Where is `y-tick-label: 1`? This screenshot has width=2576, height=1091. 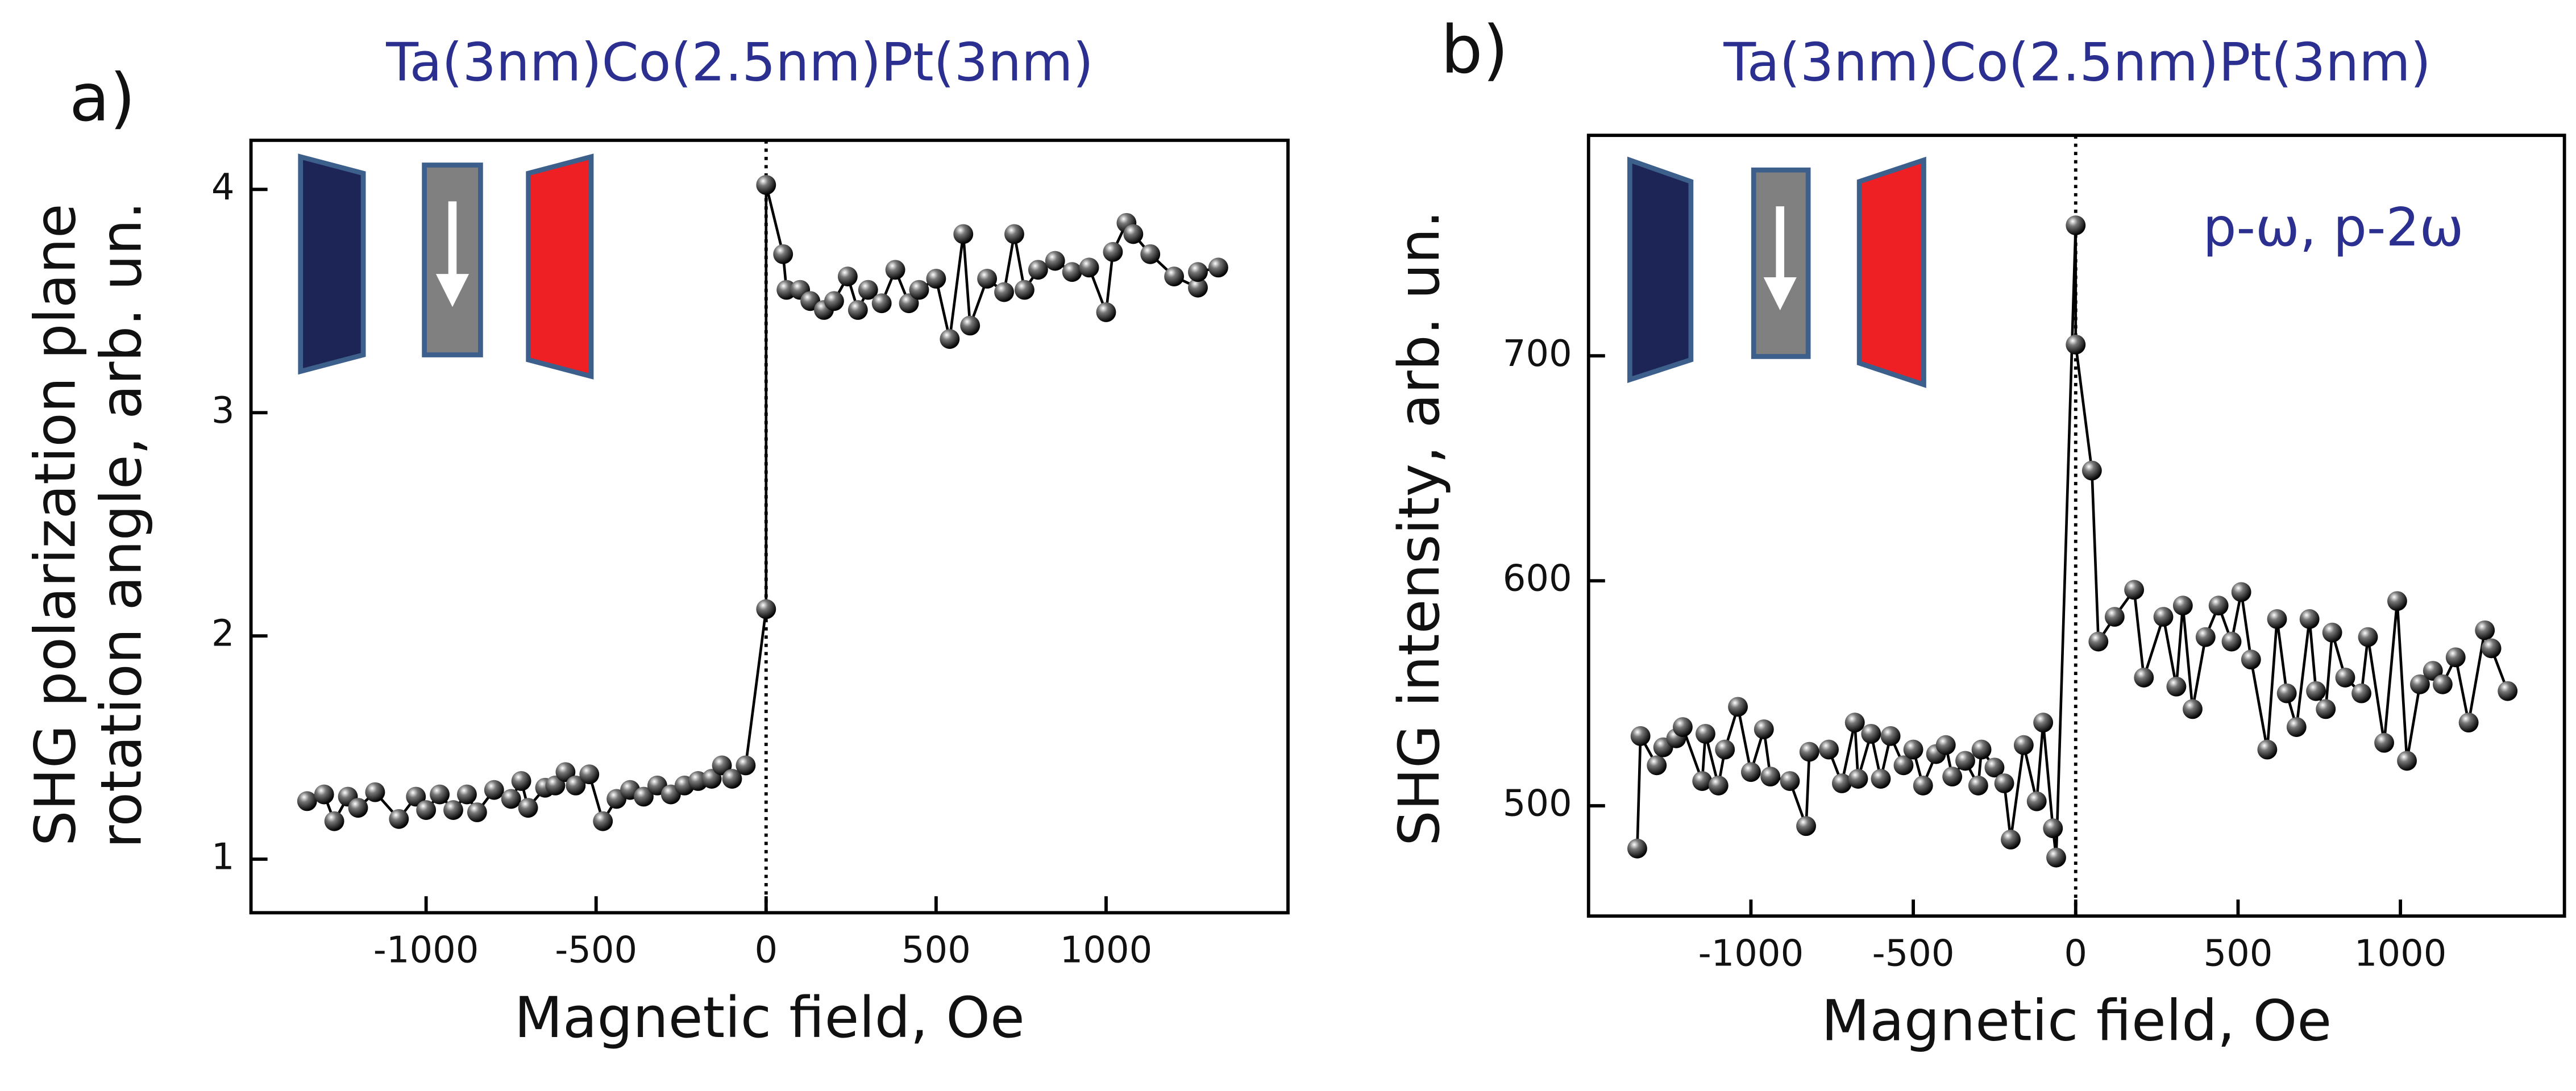
y-tick-label: 1 is located at coordinates (223, 857).